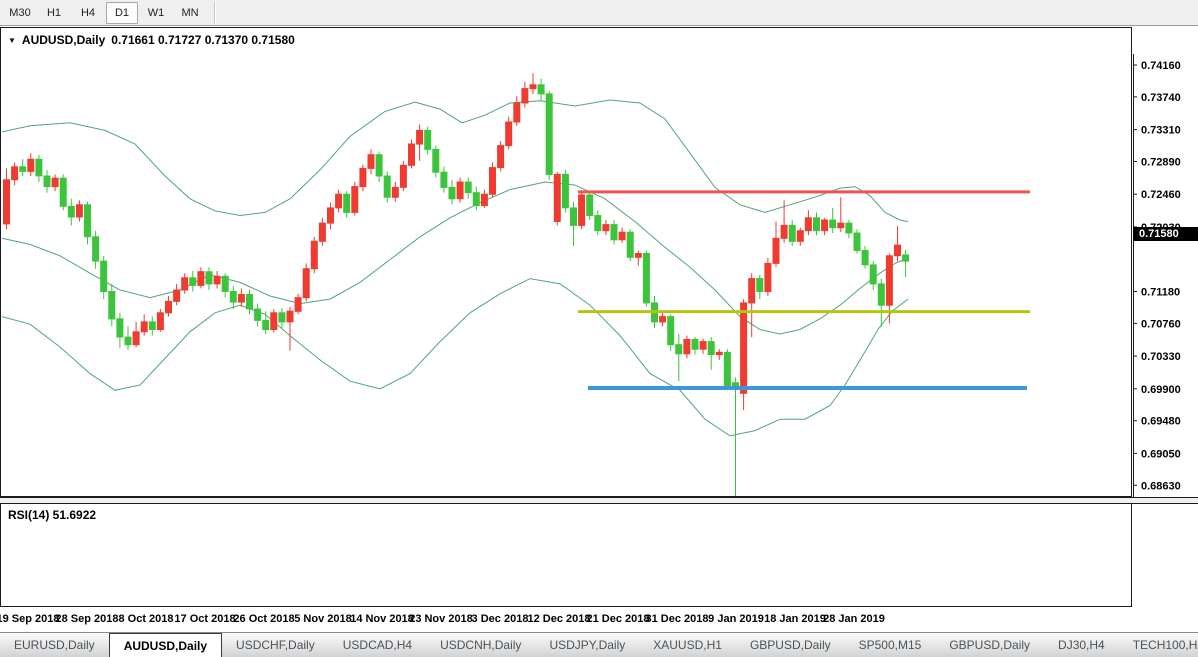  What do you see at coordinates (441, 619) in the screenshot?
I see `date-axis-label: 23 Nov 2018` at bounding box center [441, 619].